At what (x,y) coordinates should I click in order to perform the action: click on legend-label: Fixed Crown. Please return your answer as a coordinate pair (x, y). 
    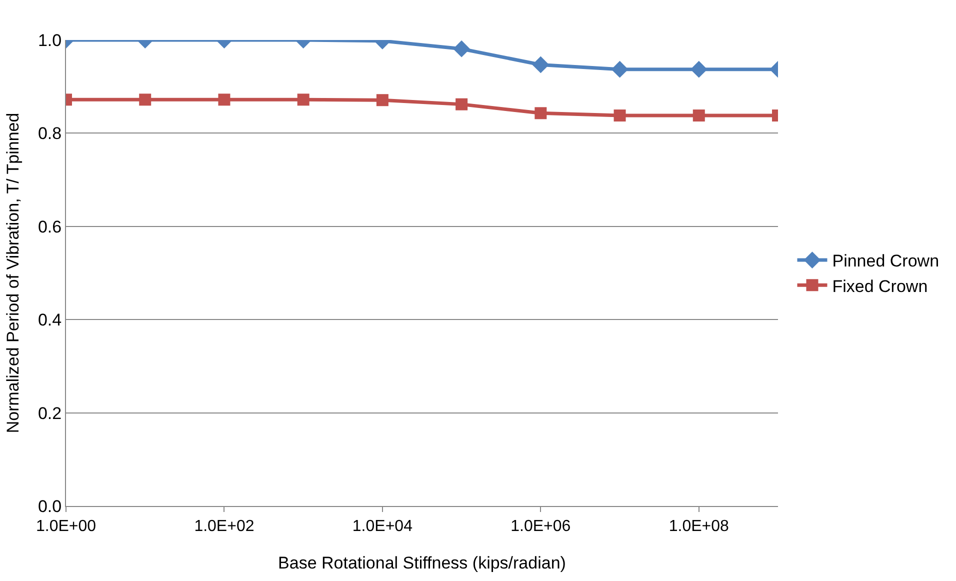
    Looking at the image, I should click on (880, 286).